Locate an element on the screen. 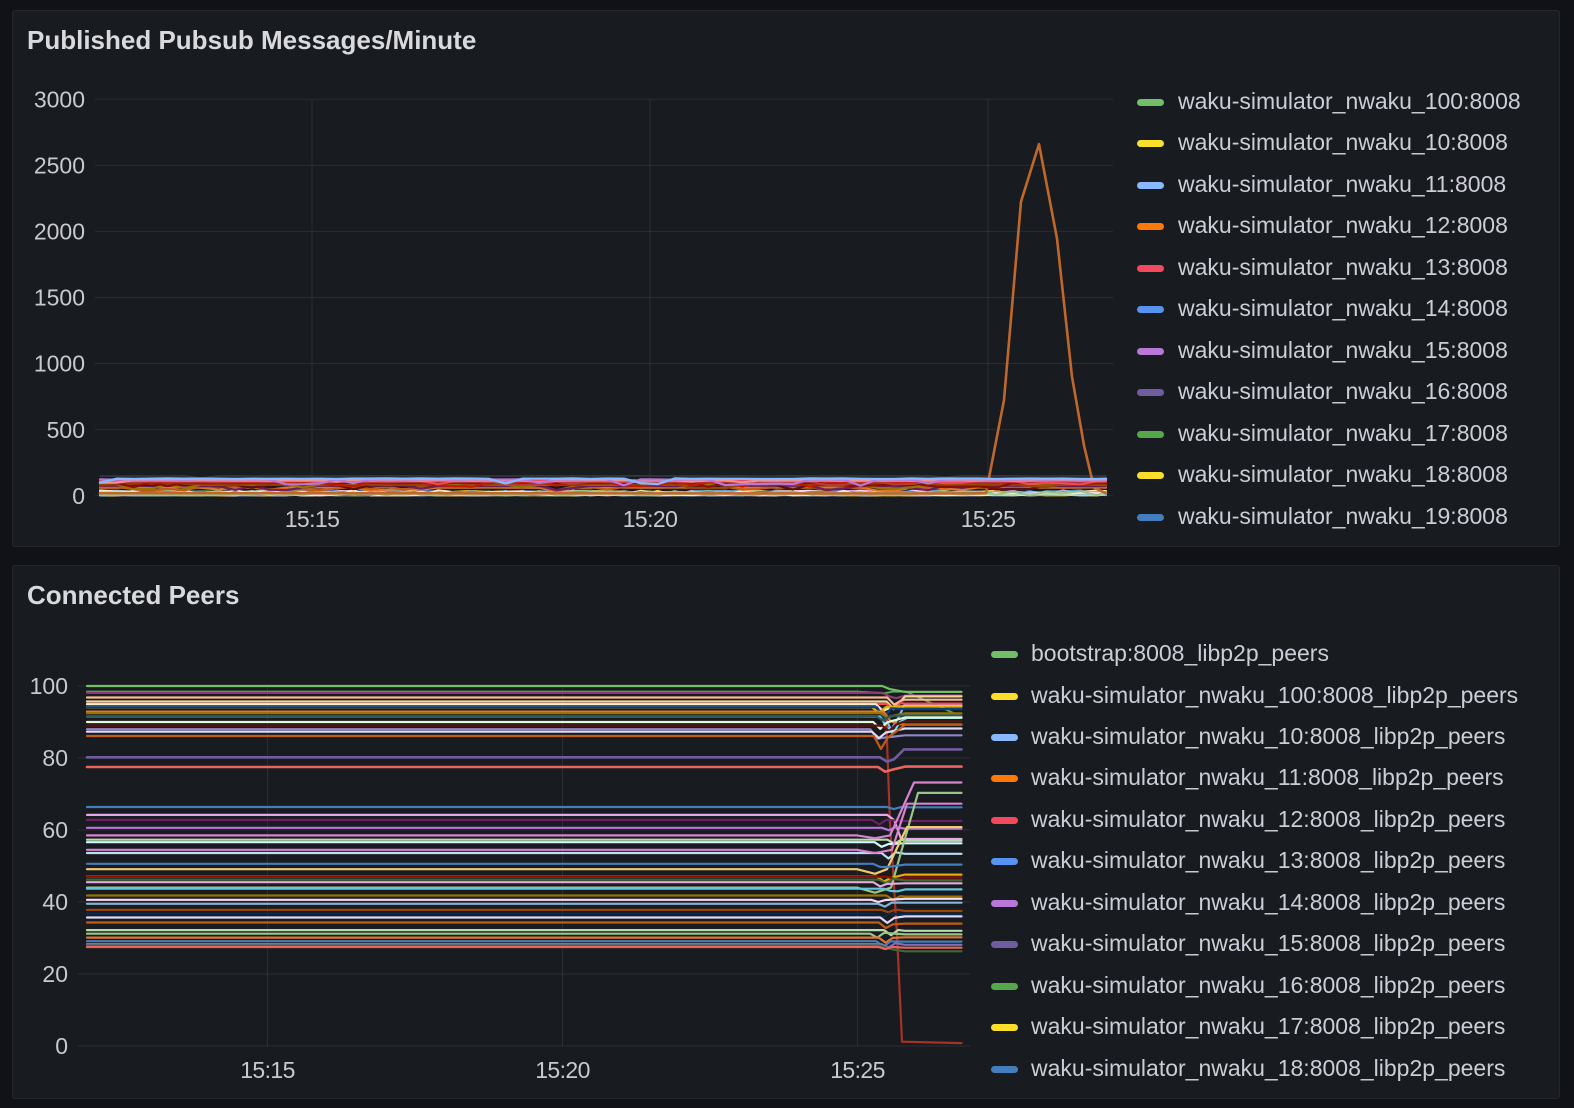 This screenshot has width=1574, height=1108. svg-text: 20 is located at coordinates (55, 974).